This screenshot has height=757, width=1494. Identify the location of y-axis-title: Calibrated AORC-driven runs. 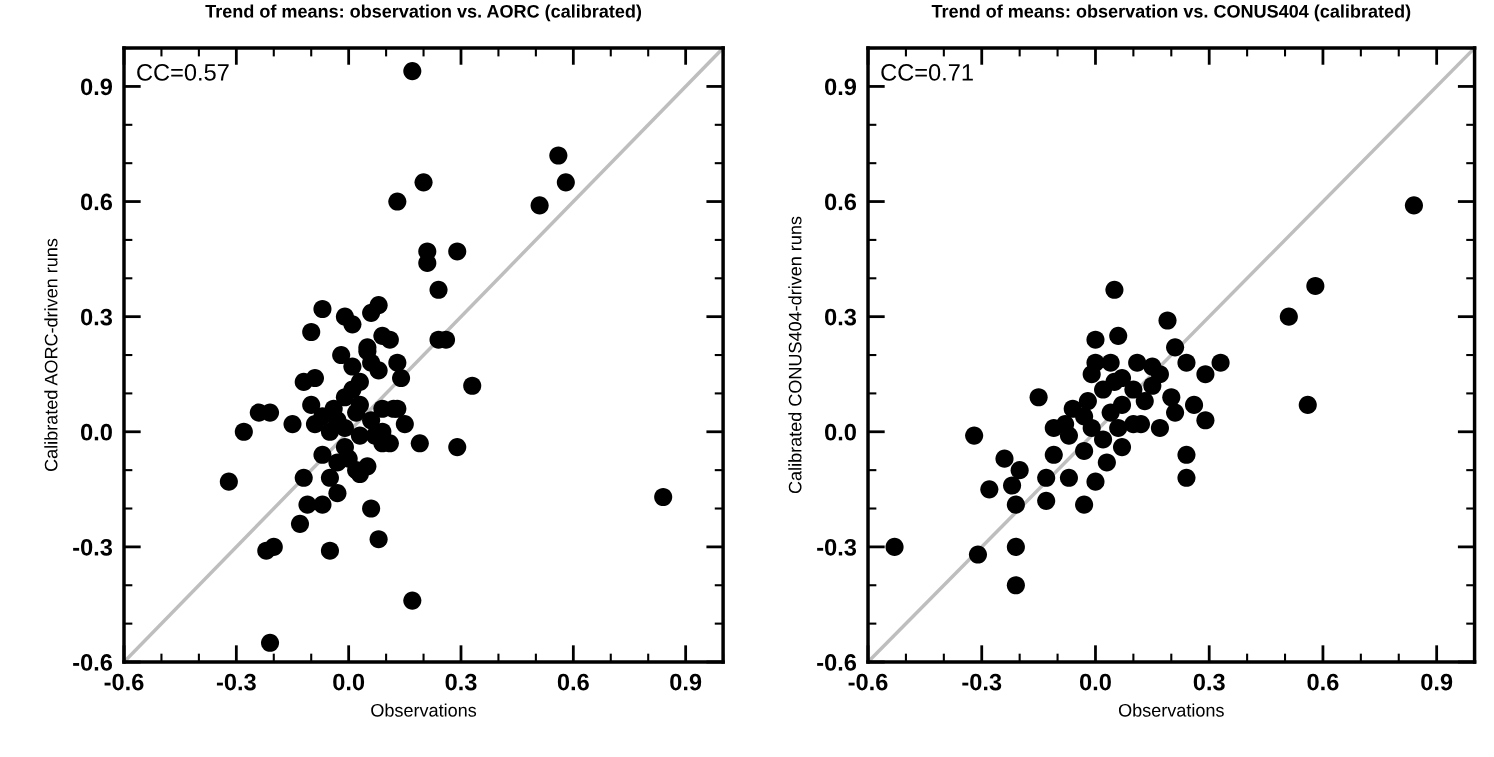
(51, 355).